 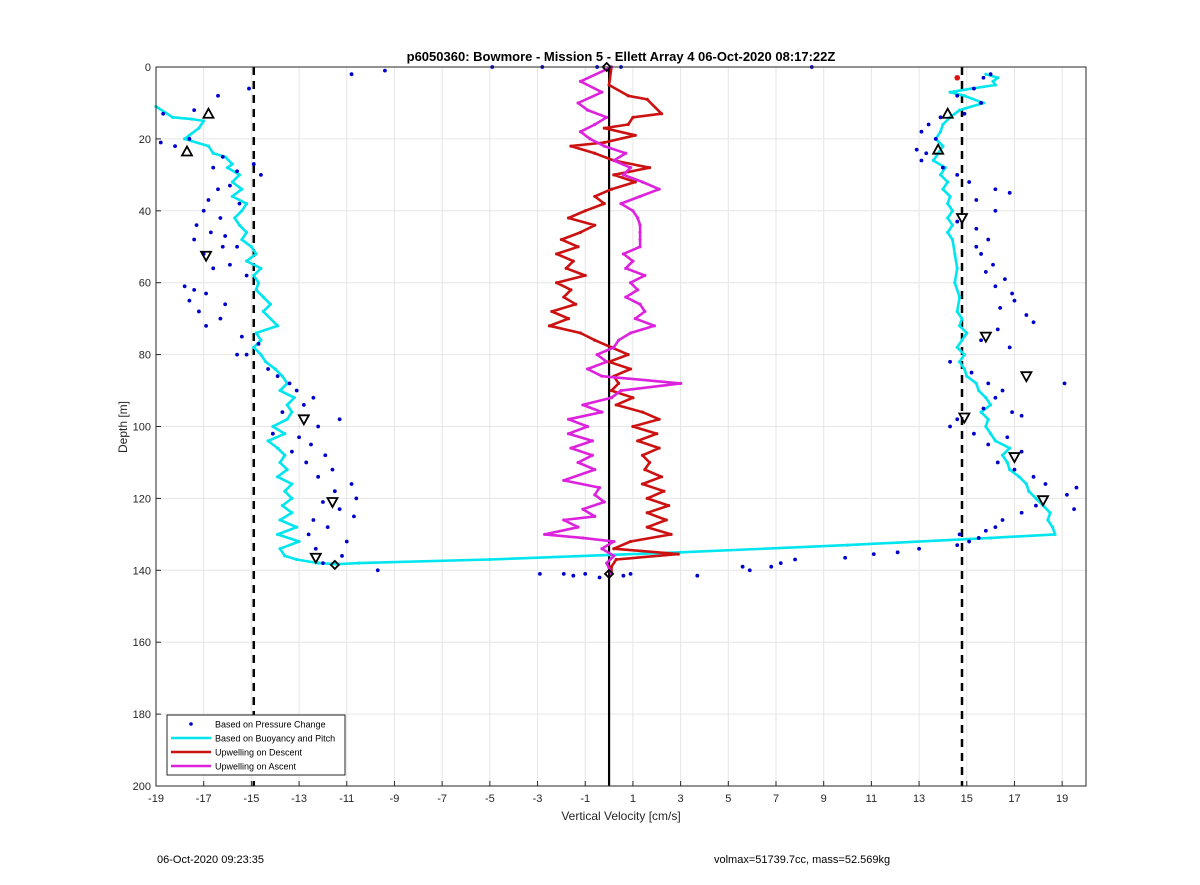 What do you see at coordinates (346, 799) in the screenshot?
I see `x-tick-label: -11` at bounding box center [346, 799].